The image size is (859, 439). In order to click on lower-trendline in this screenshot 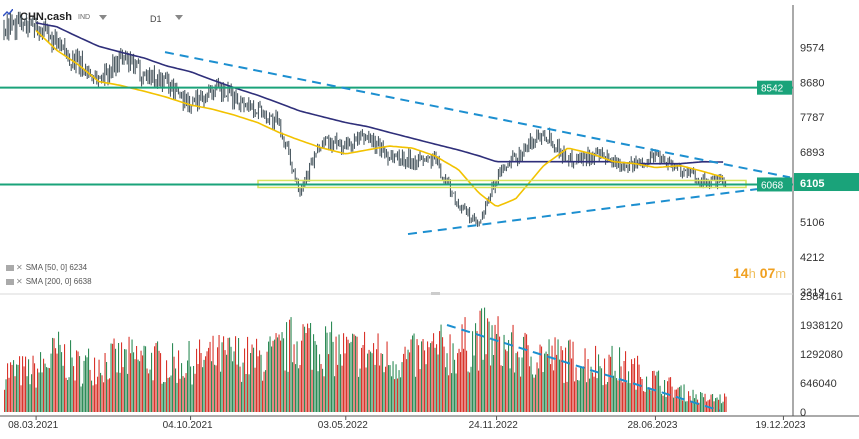, I will do `click(582, 212)`.